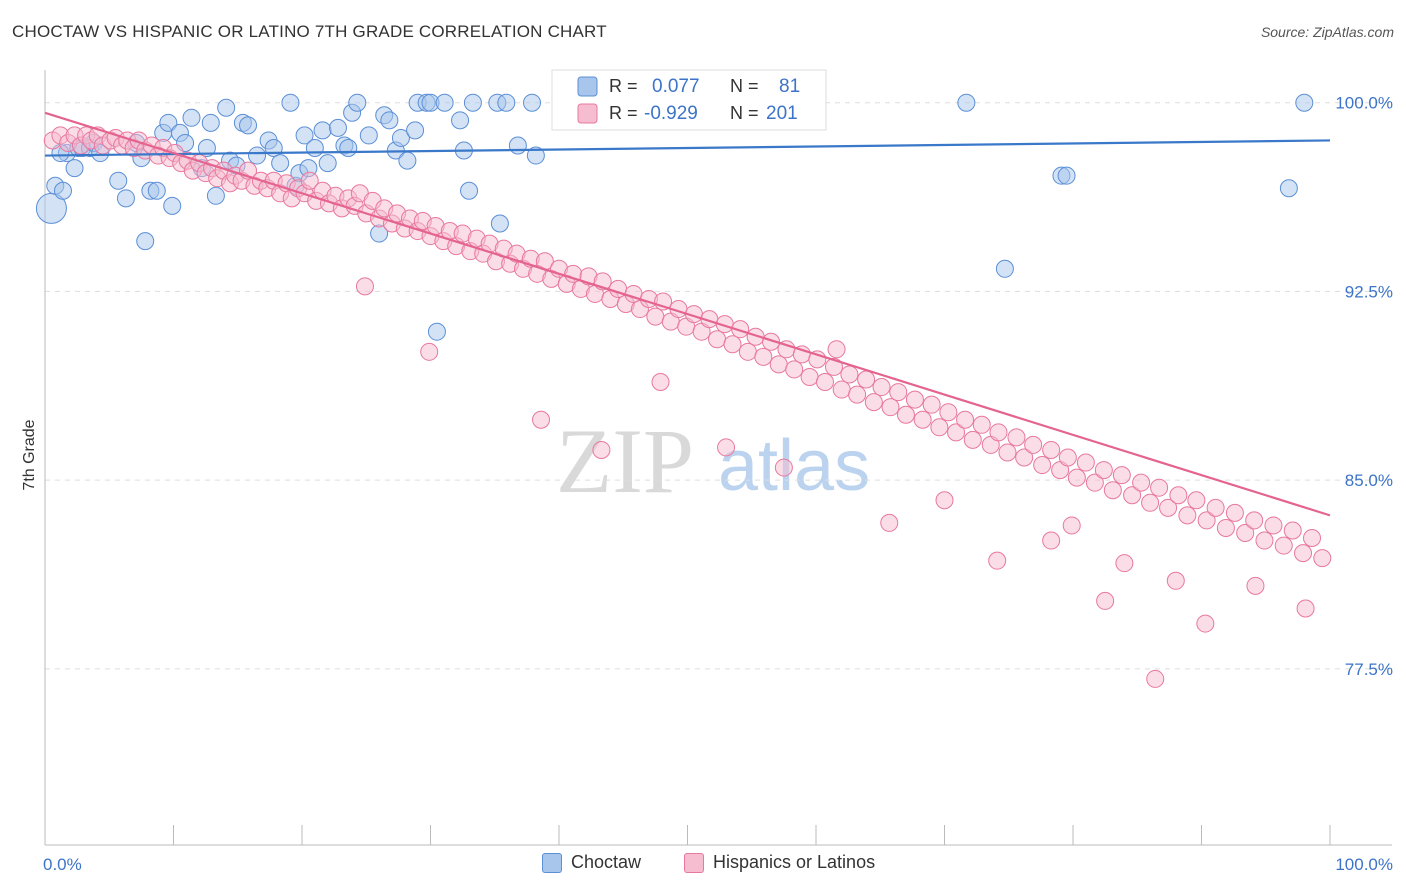 The height and width of the screenshot is (892, 1406). What do you see at coordinates (625, 461) in the screenshot?
I see `watermark-zip: ZIP` at bounding box center [625, 461].